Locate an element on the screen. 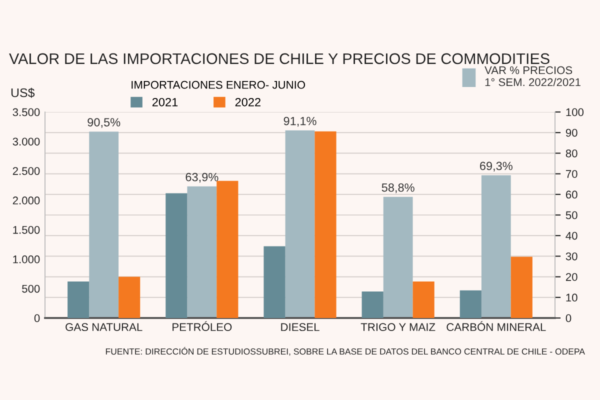 The height and width of the screenshot is (400, 600). y2-tick-label: 0 is located at coordinates (569, 318).